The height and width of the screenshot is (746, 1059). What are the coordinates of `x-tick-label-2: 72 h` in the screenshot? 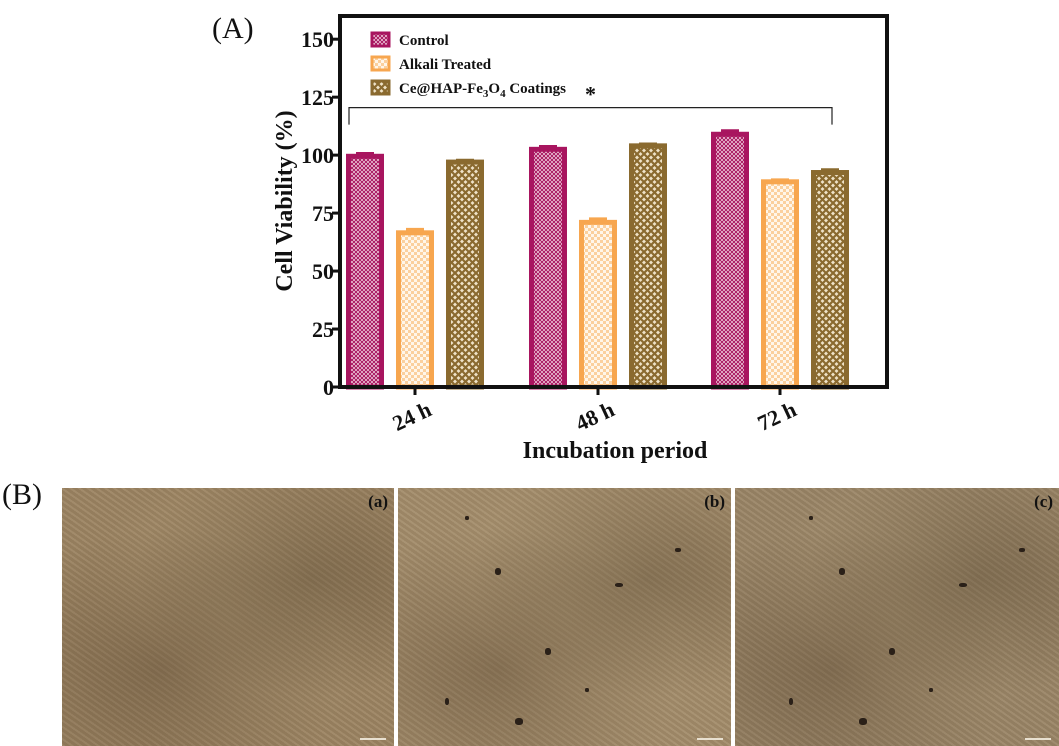 It's located at (777, 415).